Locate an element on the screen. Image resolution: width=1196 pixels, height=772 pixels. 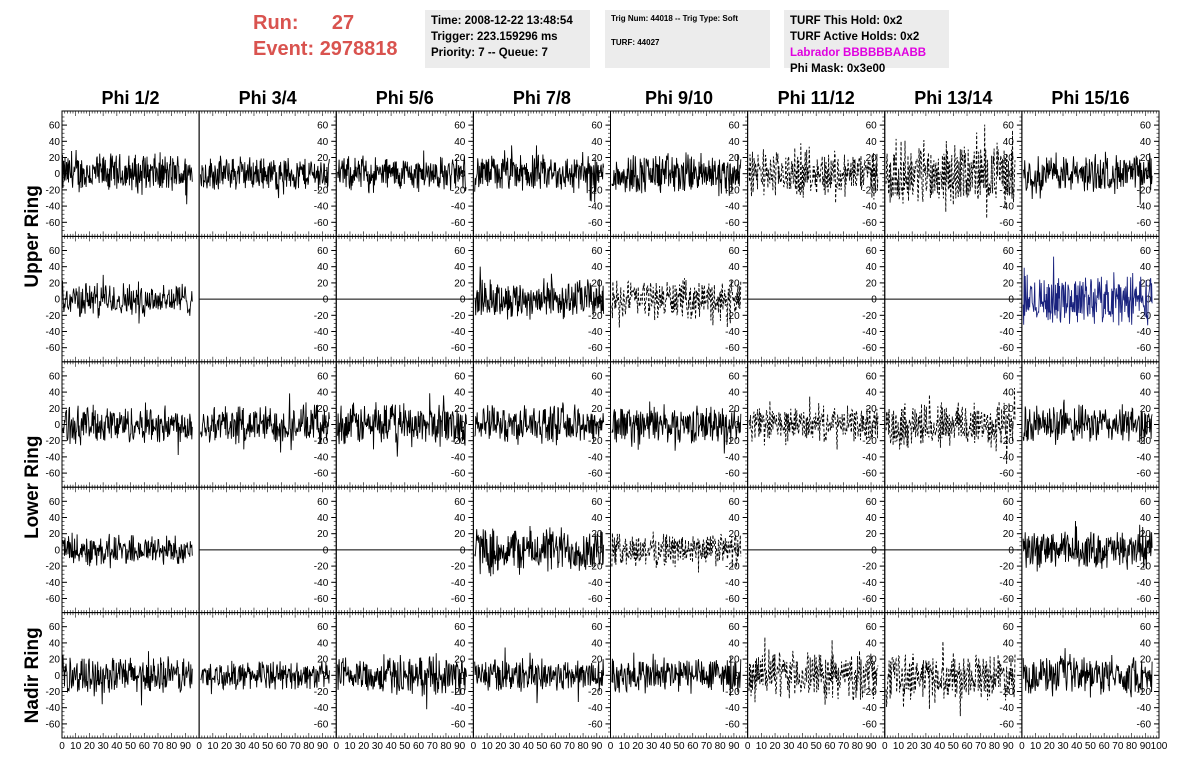
turf-text: TURF: 44027 is located at coordinates (635, 42).